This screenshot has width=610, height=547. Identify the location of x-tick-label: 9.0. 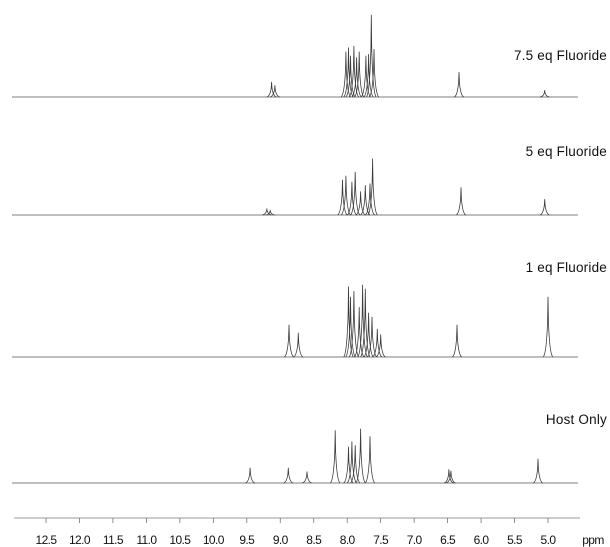
(281, 540).